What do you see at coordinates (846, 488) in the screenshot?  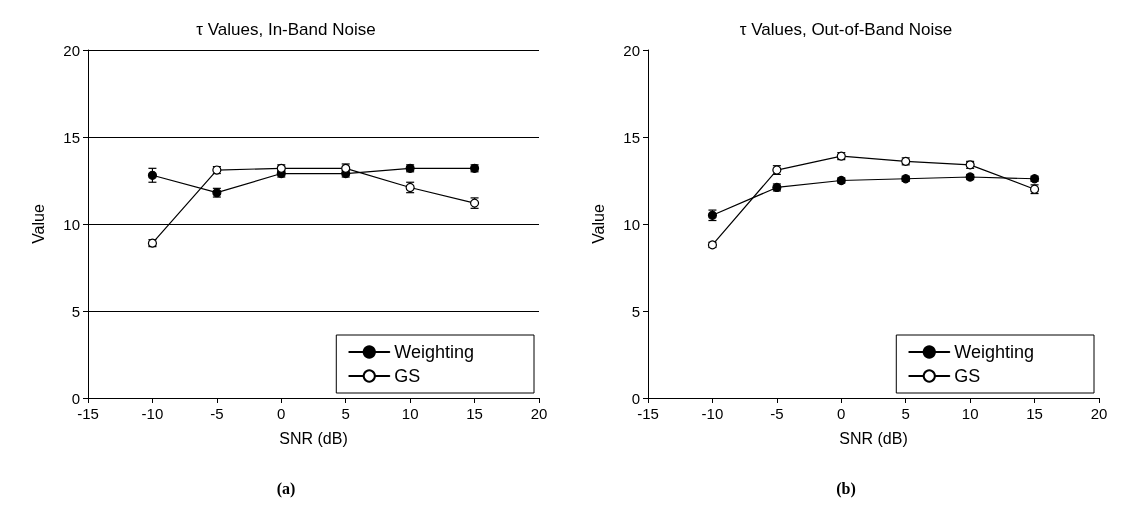 I see `text: (b)` at bounding box center [846, 488].